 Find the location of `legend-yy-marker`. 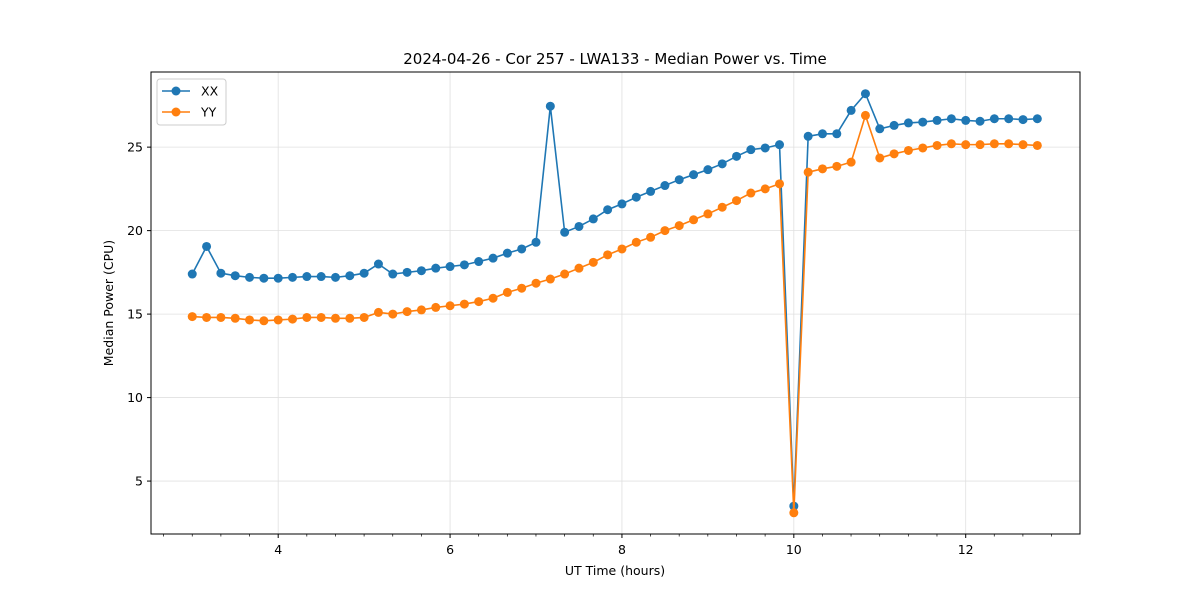

legend-yy-marker is located at coordinates (176, 112).